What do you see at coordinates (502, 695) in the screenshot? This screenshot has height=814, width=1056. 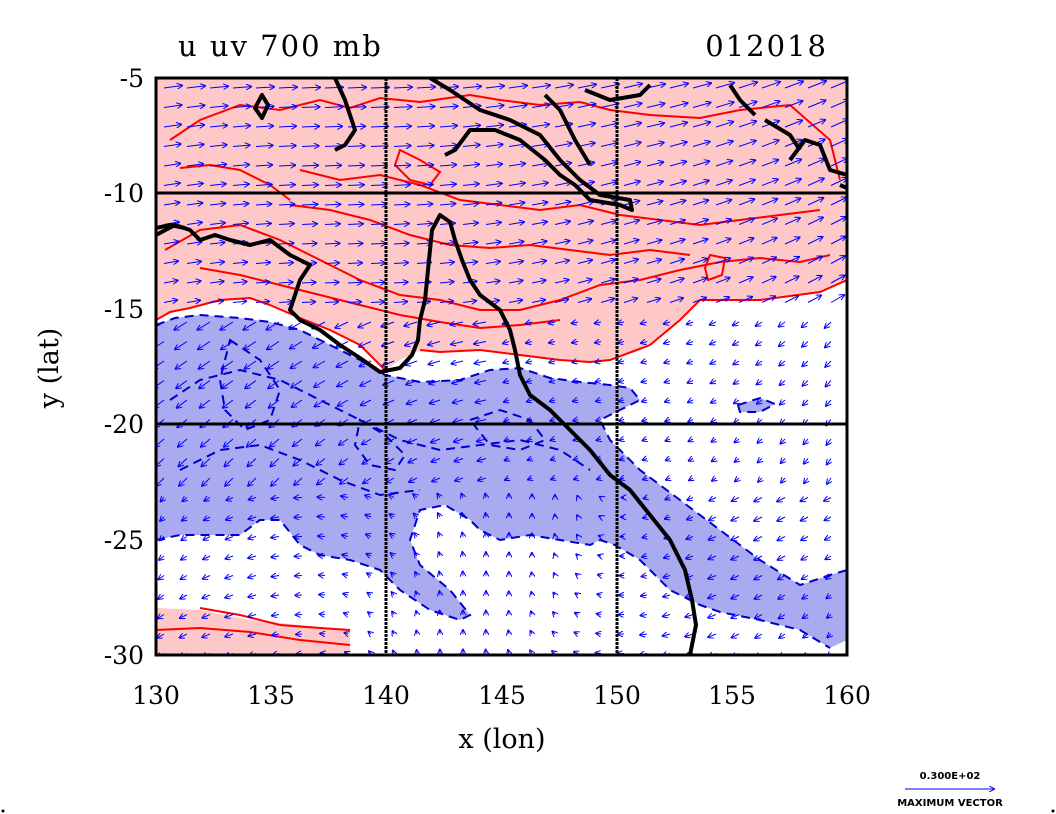 I see `x-tick-label: 145` at bounding box center [502, 695].